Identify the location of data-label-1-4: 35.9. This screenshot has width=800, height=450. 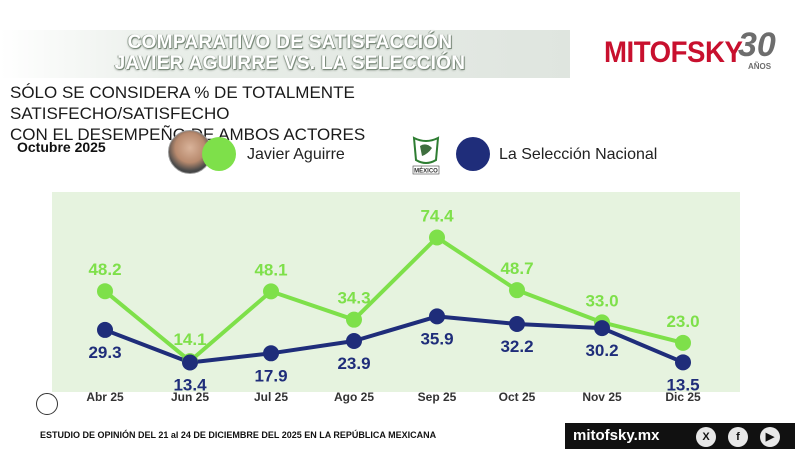
(436, 338).